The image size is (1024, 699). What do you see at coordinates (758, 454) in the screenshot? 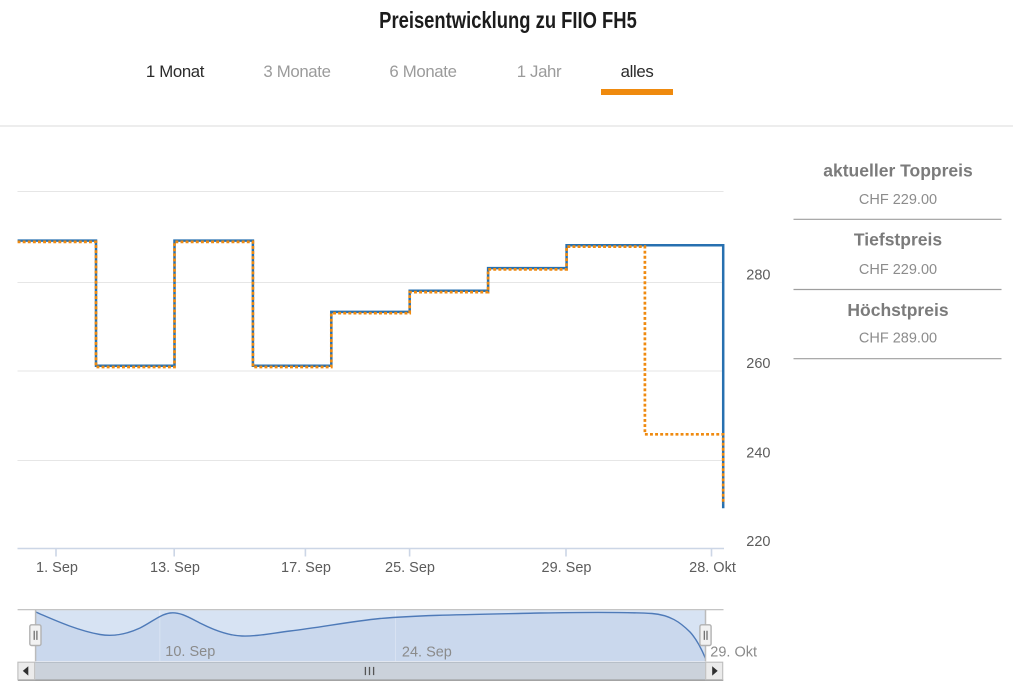
I see `svg-text: 240` at bounding box center [758, 454].